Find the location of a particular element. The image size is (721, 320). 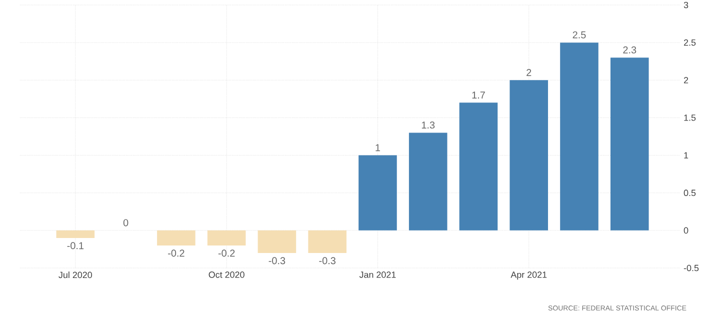

x-tick-label: Oct 2020 is located at coordinates (226, 275).